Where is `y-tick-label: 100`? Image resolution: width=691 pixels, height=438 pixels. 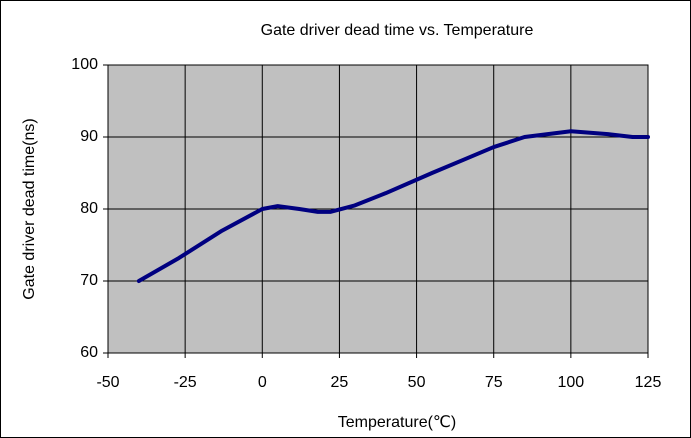
y-tick-label: 100 is located at coordinates (84, 64).